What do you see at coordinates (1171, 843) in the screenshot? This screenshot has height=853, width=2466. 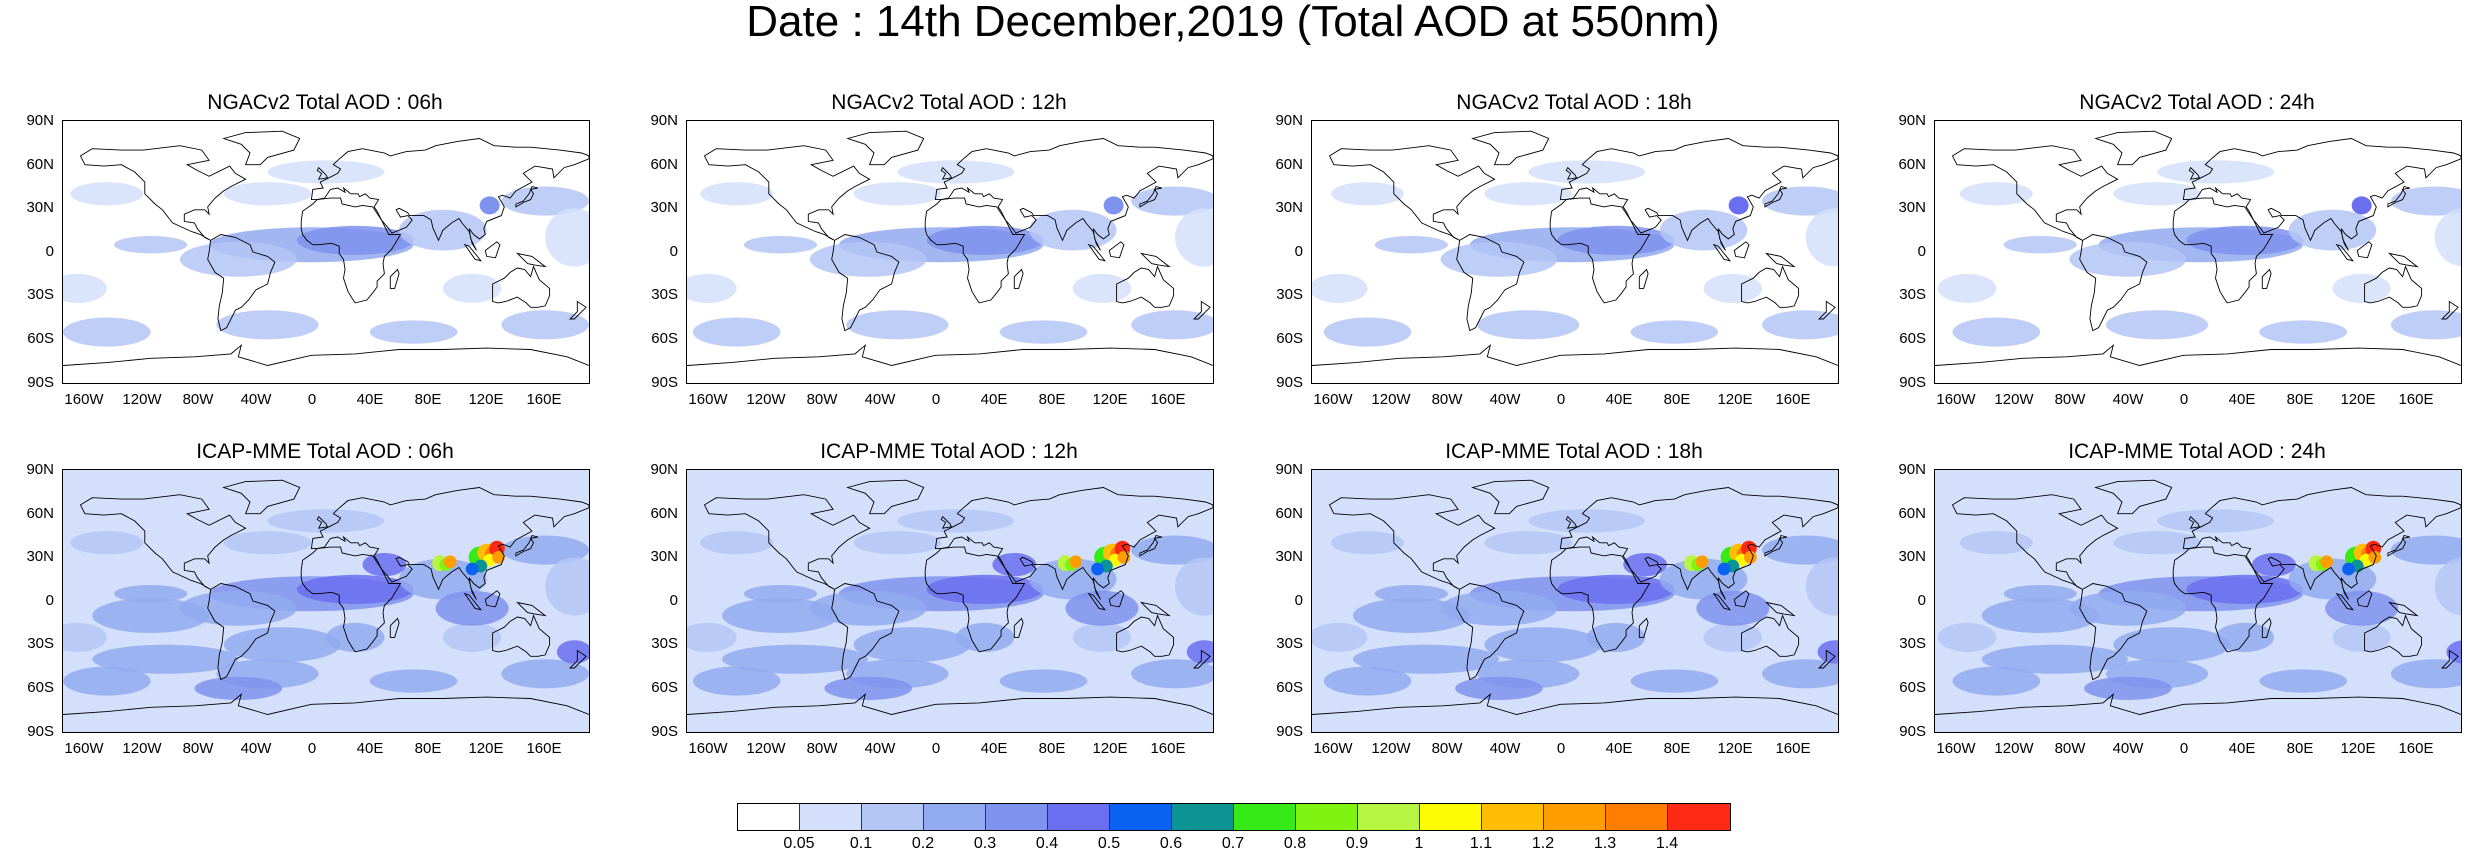 I see `colorbar-label: 0.6` at bounding box center [1171, 843].